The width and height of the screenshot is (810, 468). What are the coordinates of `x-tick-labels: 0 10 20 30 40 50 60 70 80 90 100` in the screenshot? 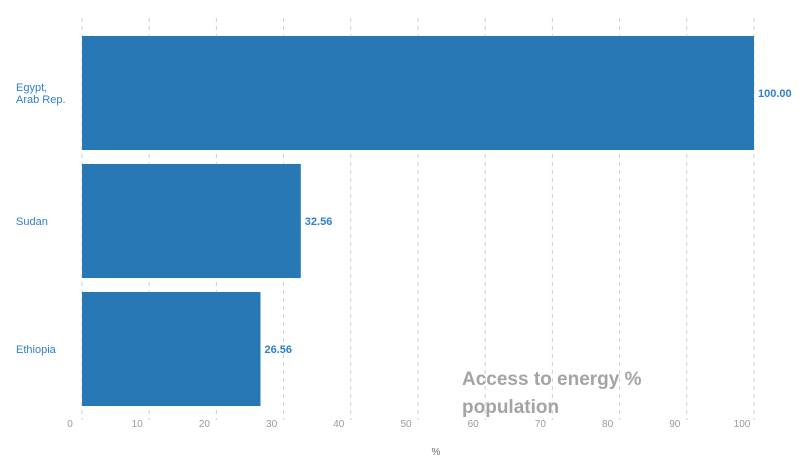 It's located at (409, 424).